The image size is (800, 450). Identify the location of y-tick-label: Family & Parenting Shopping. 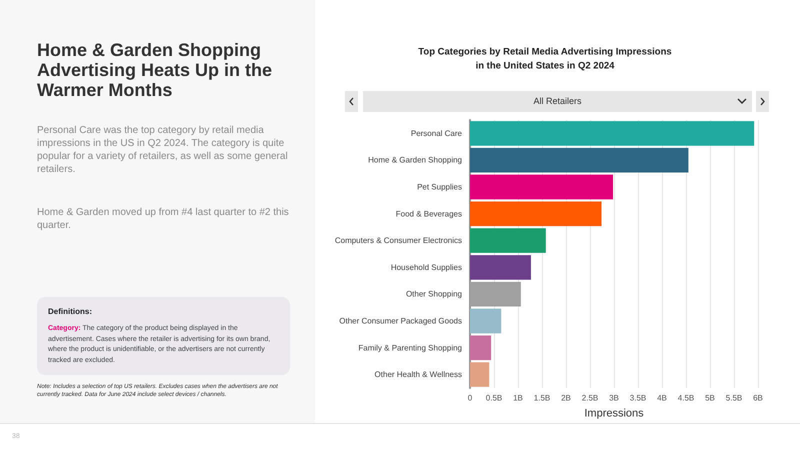
(410, 347).